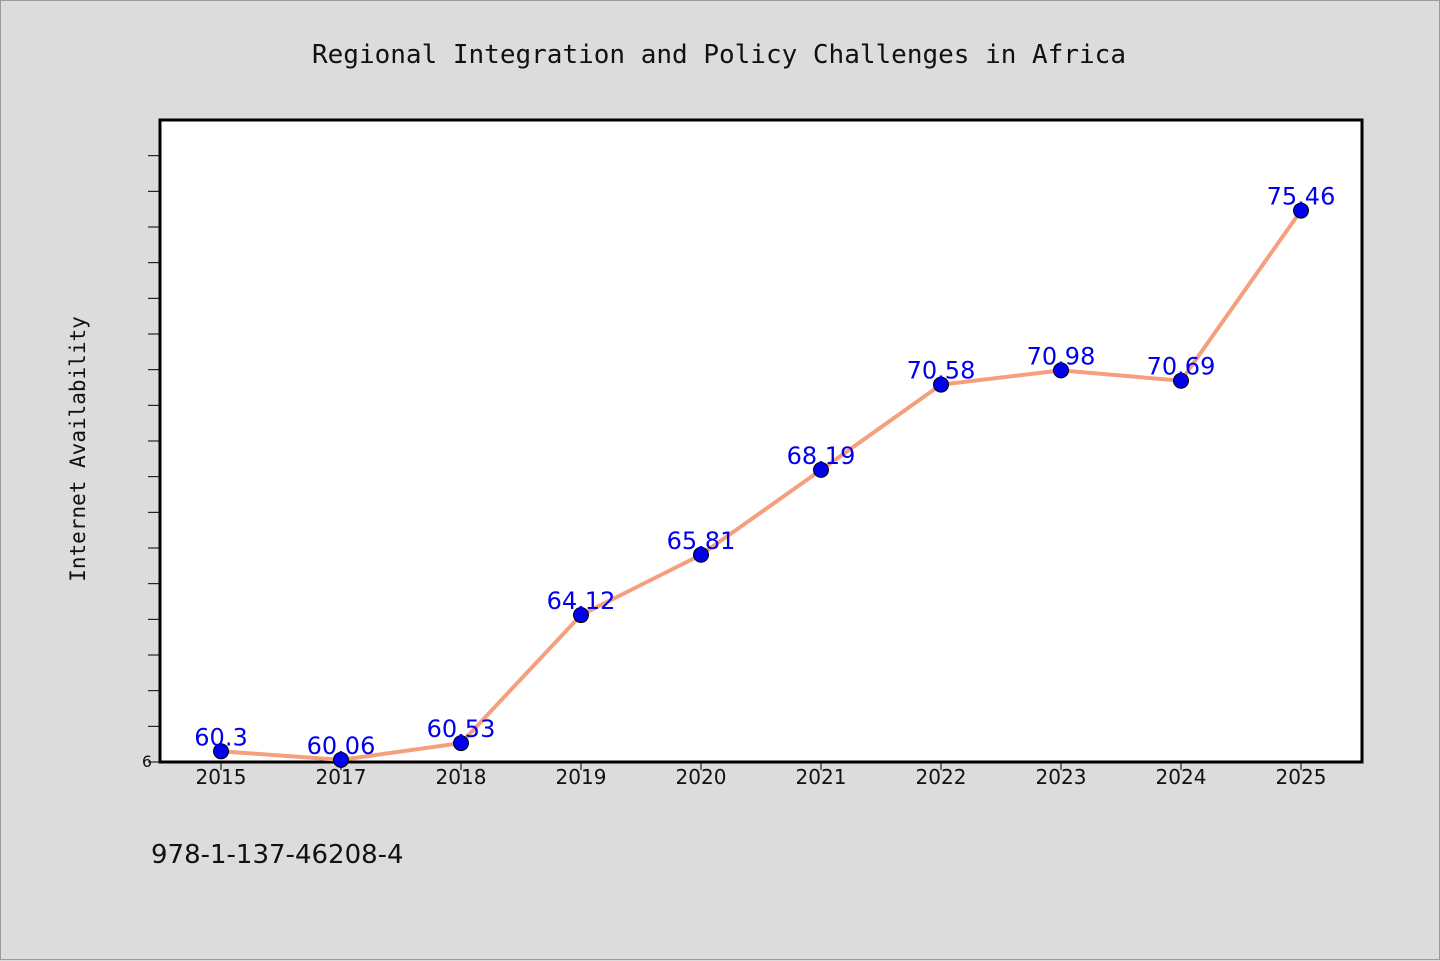  I want to click on x-tick-label: 2020, so click(701, 777).